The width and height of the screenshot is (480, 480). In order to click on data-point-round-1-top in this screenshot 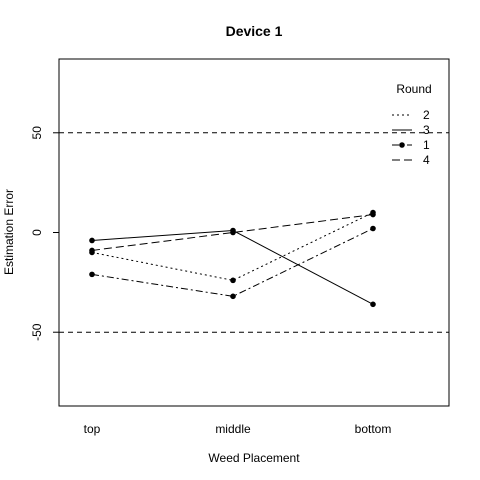, I will do `click(92, 274)`.